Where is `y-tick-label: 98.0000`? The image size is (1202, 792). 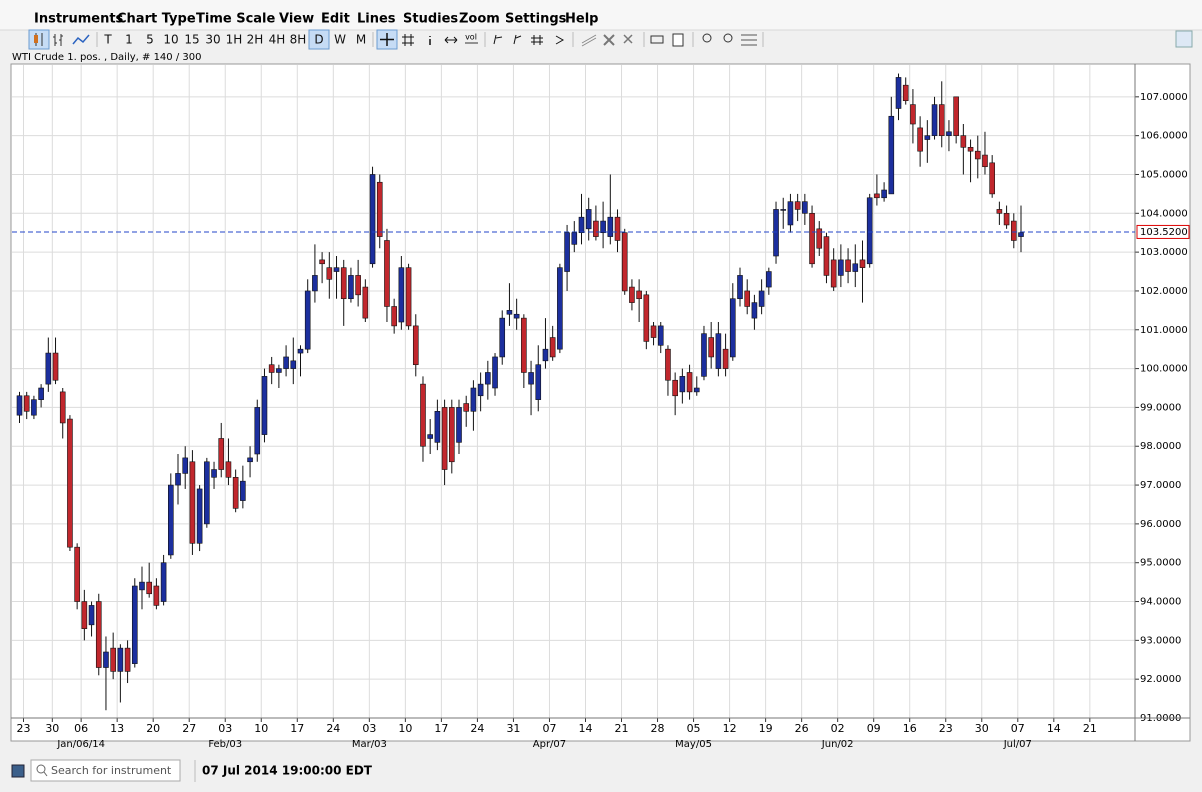
y-tick-label: 98.0000 is located at coordinates (1160, 446).